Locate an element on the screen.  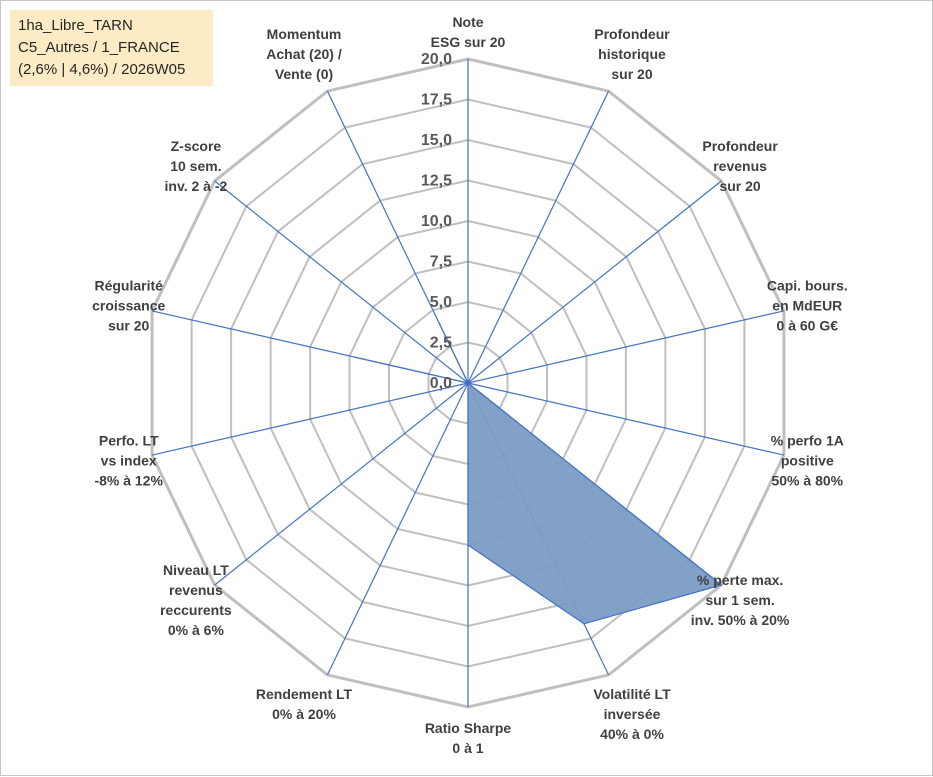
axis-label-11: Régularité croissance sur 20 is located at coordinates (128, 306).